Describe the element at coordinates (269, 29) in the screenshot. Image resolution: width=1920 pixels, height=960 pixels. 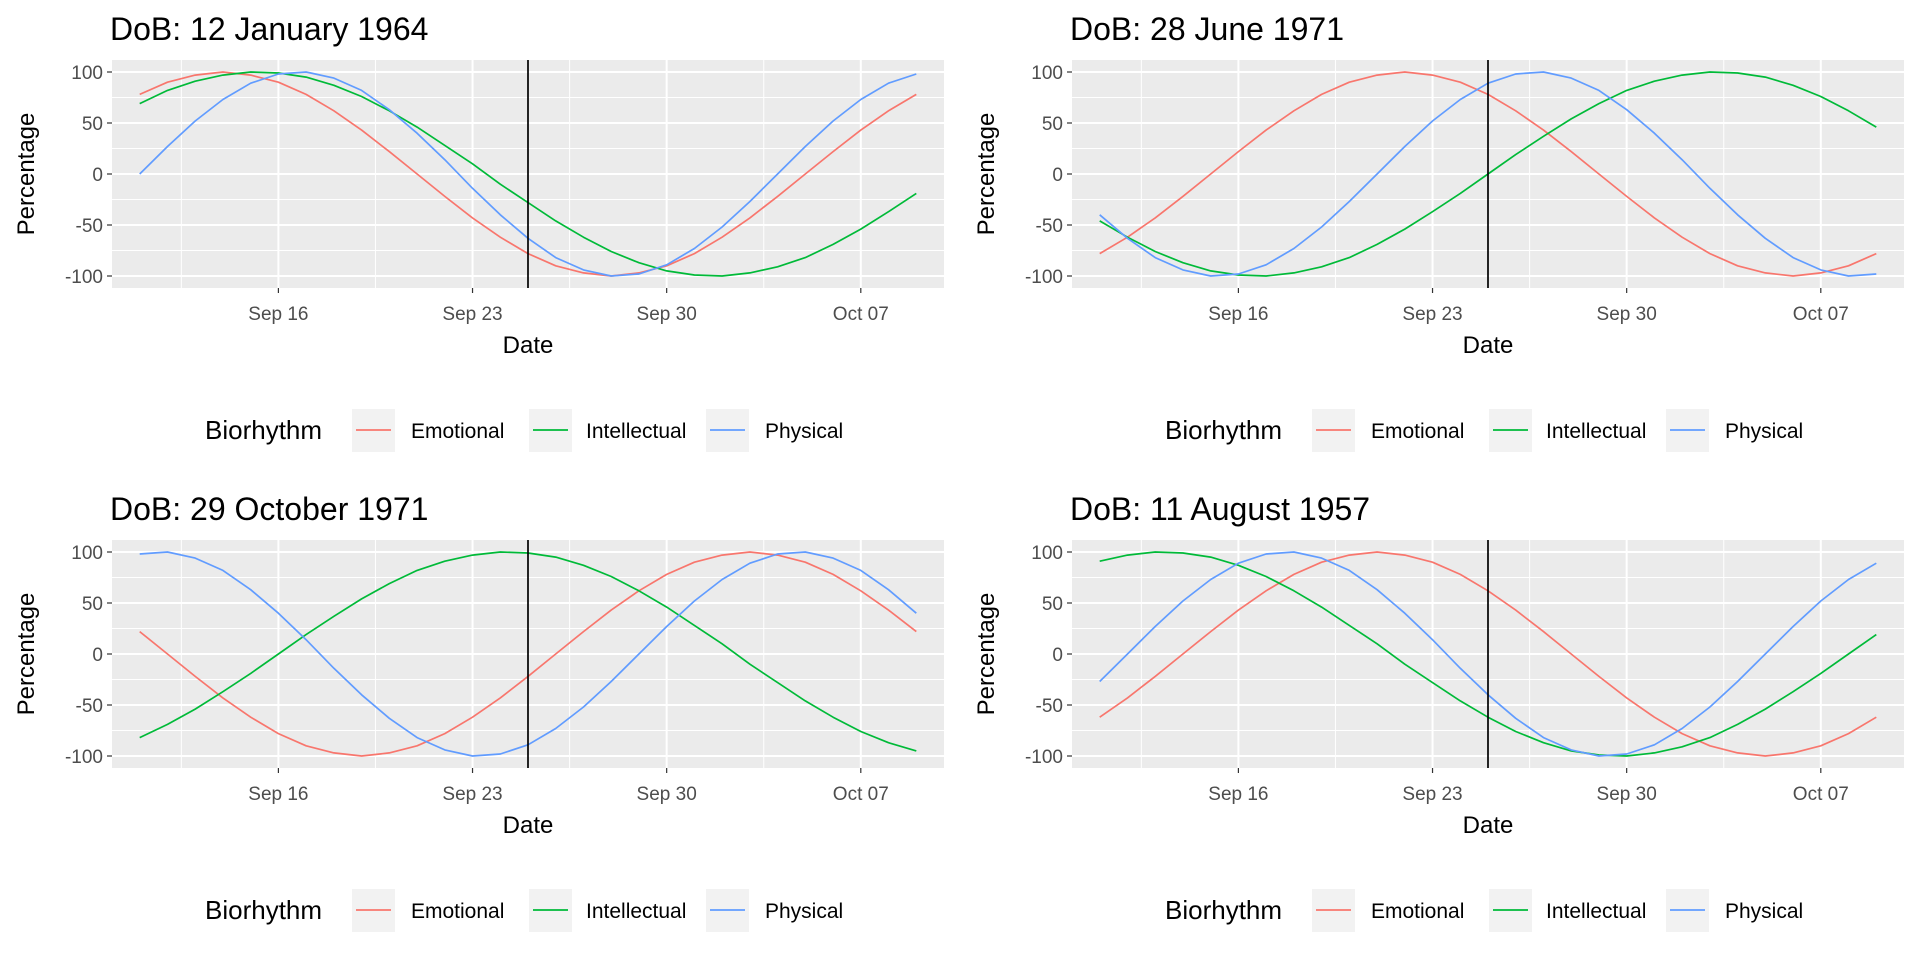
I see `panel-title: DoB: 12 January 1964` at that location.